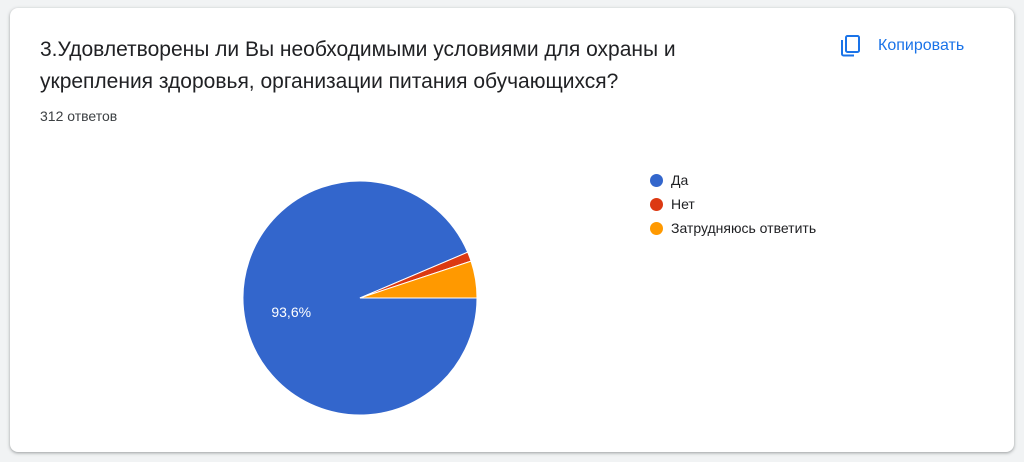 This screenshot has width=1024, height=462. I want to click on pie-chart-svg: 93,6%, so click(360, 298).